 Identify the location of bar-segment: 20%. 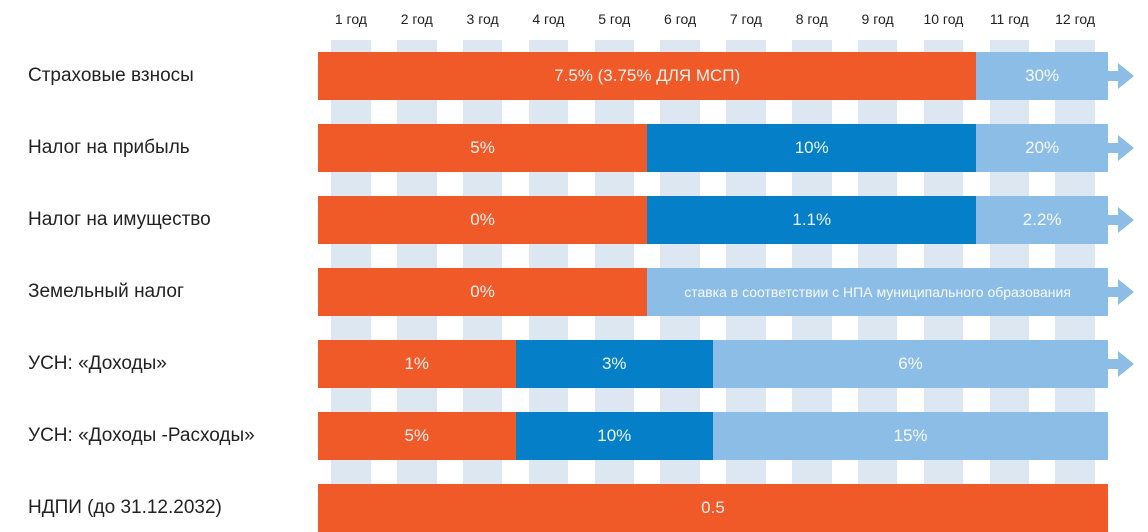
(1042, 148).